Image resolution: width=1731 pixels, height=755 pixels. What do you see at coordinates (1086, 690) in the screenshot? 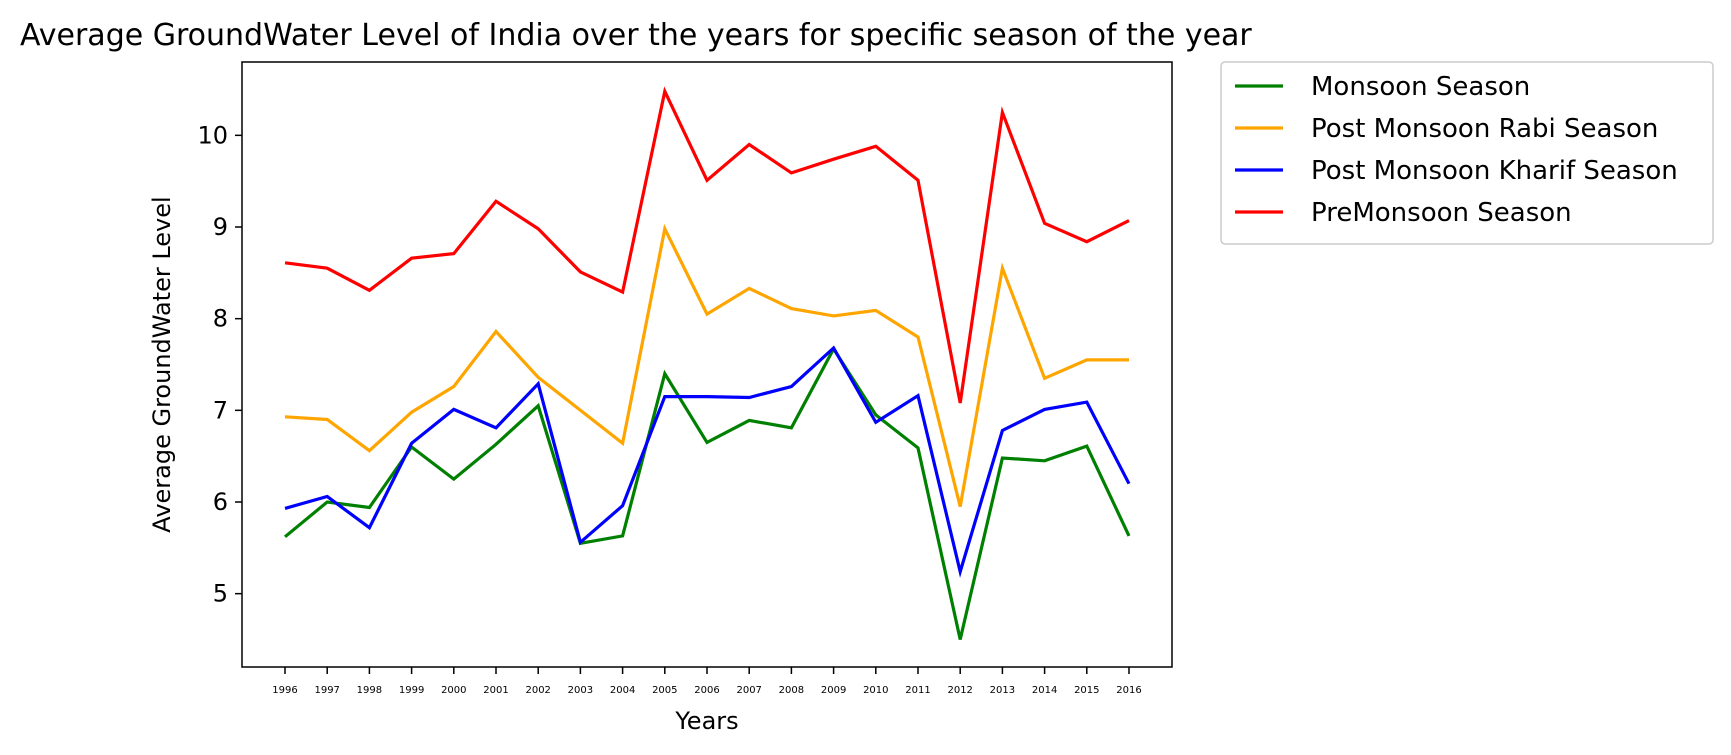
I see `x-tick-label: 2015` at bounding box center [1086, 690].